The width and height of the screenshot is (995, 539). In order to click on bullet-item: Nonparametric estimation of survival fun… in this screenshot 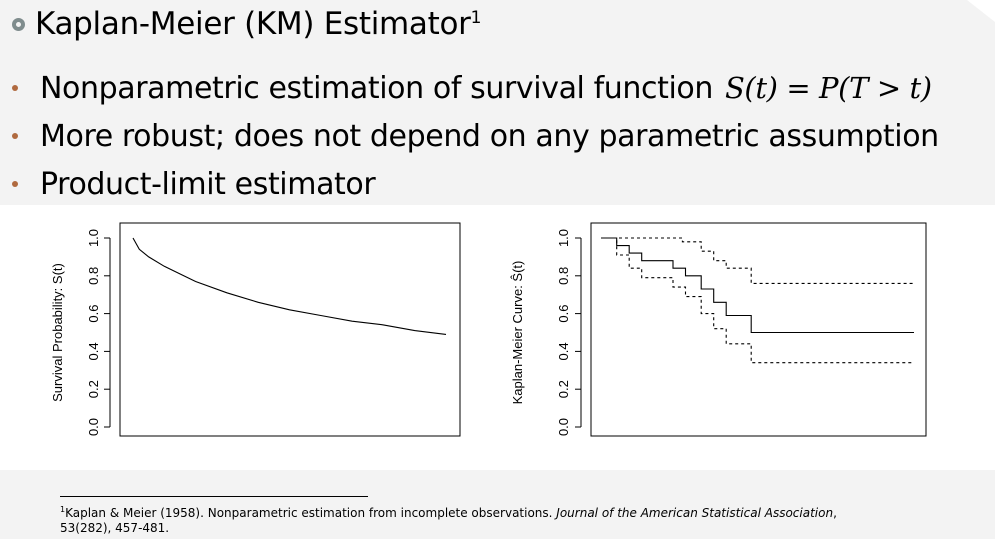, I will do `click(475, 88)`.